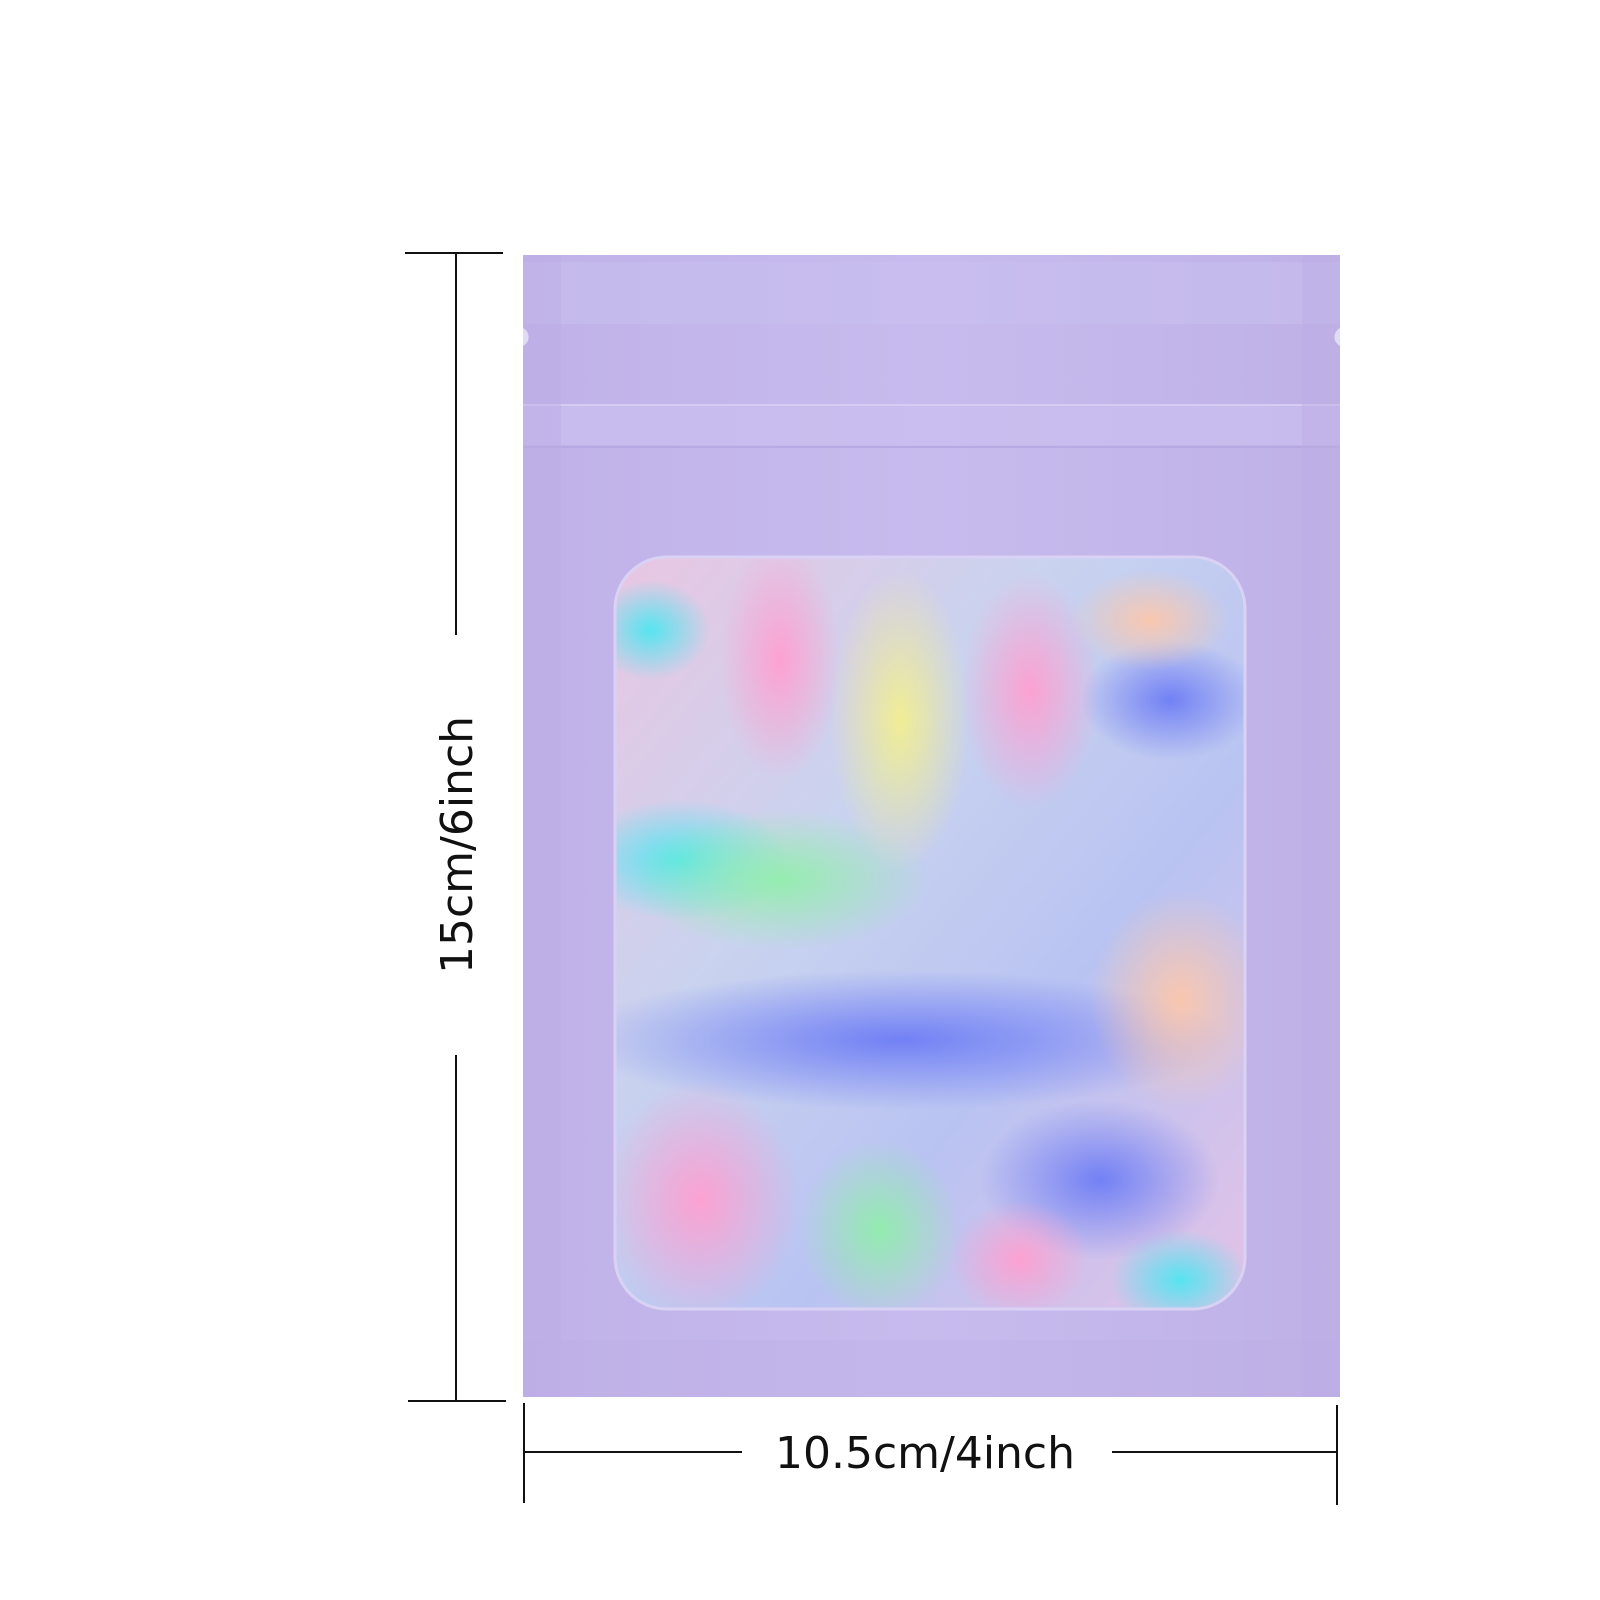 The width and height of the screenshot is (1600, 1600). What do you see at coordinates (931, 293) in the screenshot?
I see `tear-strip-band` at bounding box center [931, 293].